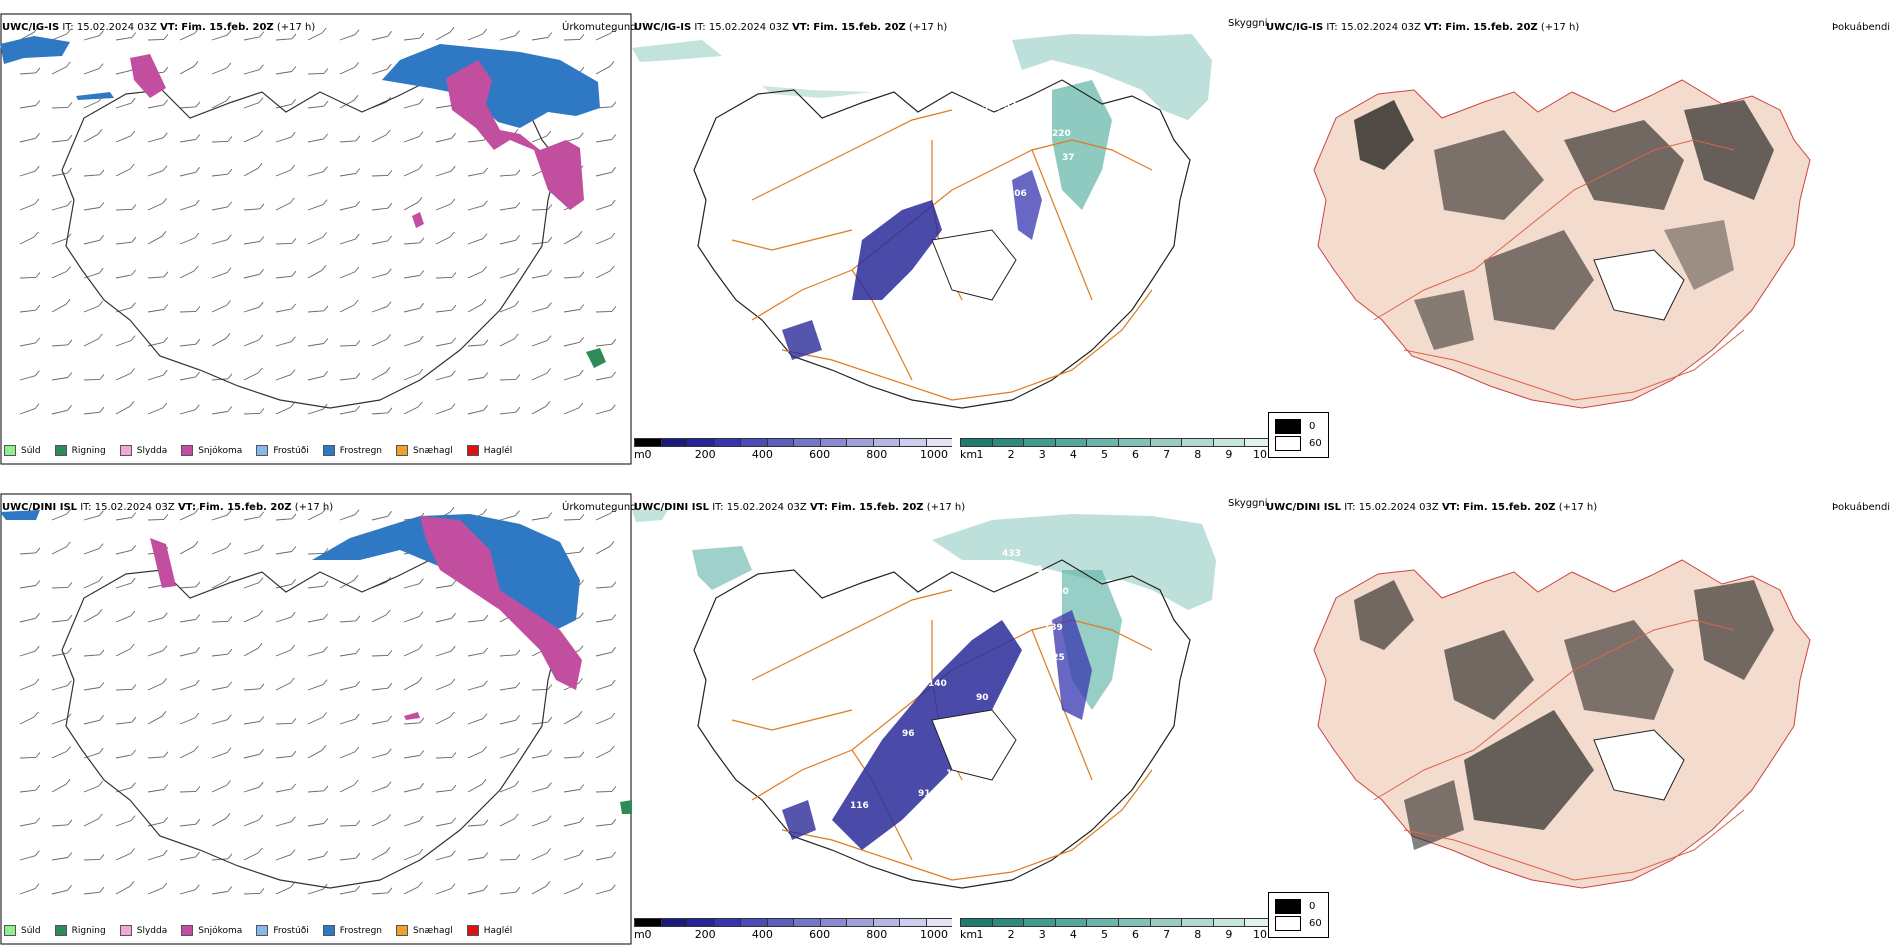 Image resolution: width=1900 pixels, height=950 pixels. I want to click on freezing-rain-nw, so click(20, 515).